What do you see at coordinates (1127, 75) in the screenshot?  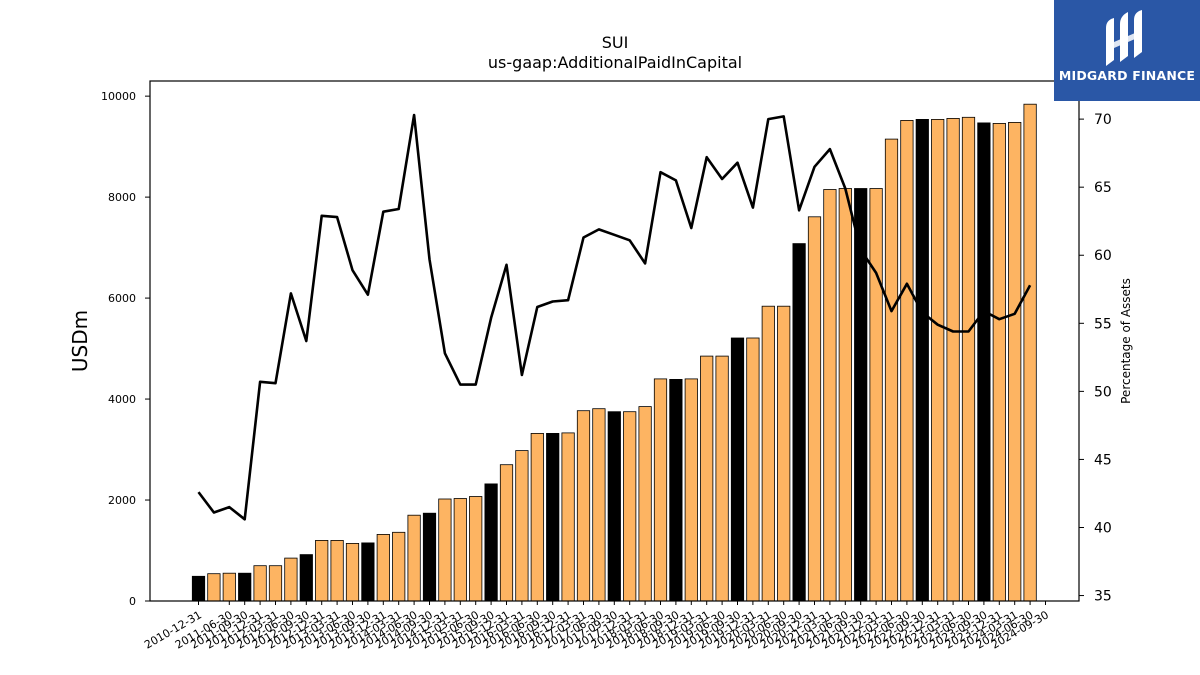 I see `brand-name: MIDGARD FINANCE` at bounding box center [1127, 75].